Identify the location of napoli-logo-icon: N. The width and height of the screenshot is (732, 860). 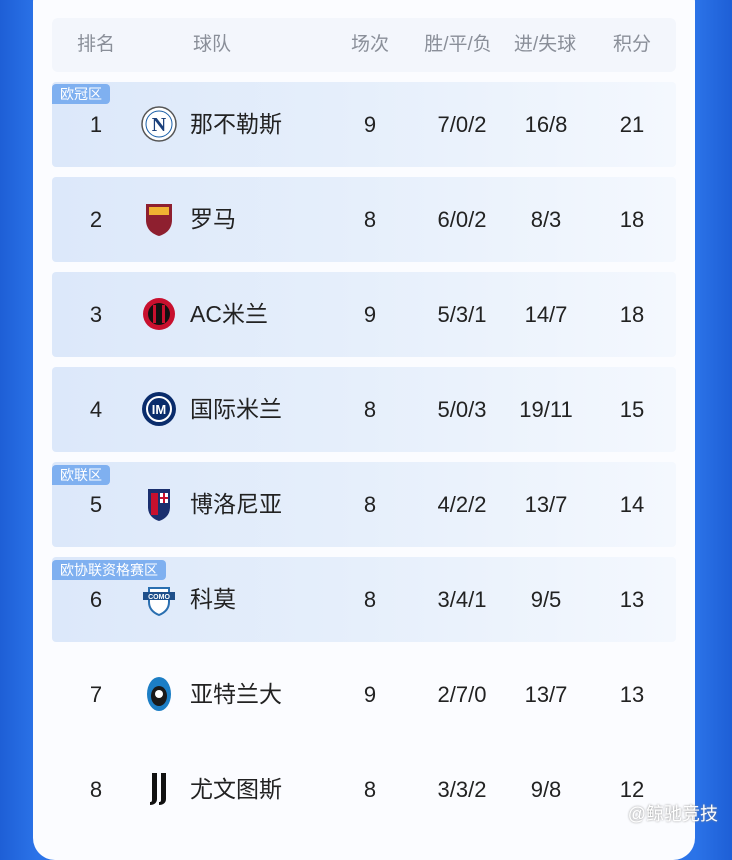
(159, 124).